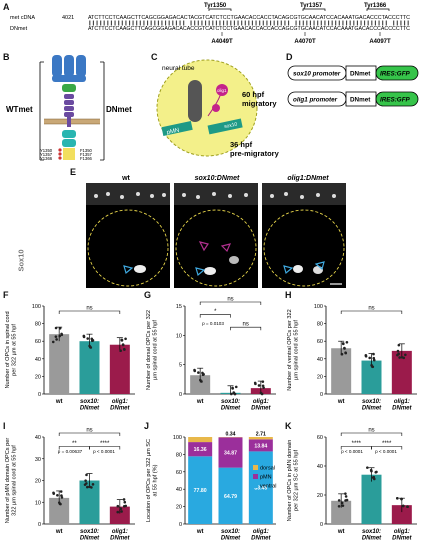  Describe the element at coordinates (8, 349) in the screenshot. I see `y-axis-label: Number of OPCs in spinal cord` at that location.